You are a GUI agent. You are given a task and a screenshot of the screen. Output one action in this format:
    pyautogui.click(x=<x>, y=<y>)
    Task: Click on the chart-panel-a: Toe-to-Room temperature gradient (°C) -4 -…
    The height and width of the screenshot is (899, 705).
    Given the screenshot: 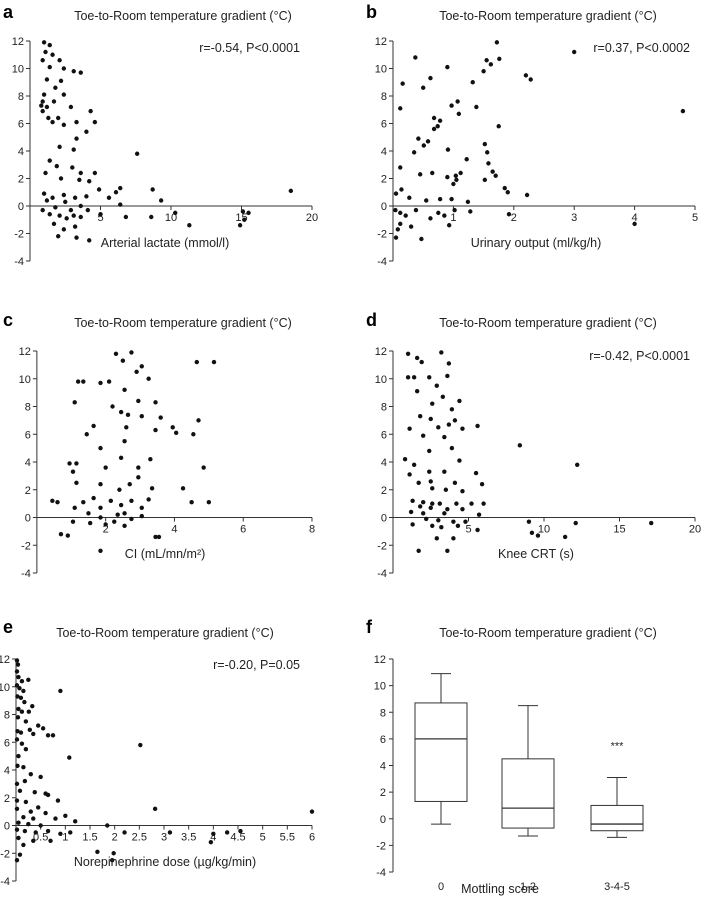 What is the action you would take?
    pyautogui.click(x=165, y=138)
    